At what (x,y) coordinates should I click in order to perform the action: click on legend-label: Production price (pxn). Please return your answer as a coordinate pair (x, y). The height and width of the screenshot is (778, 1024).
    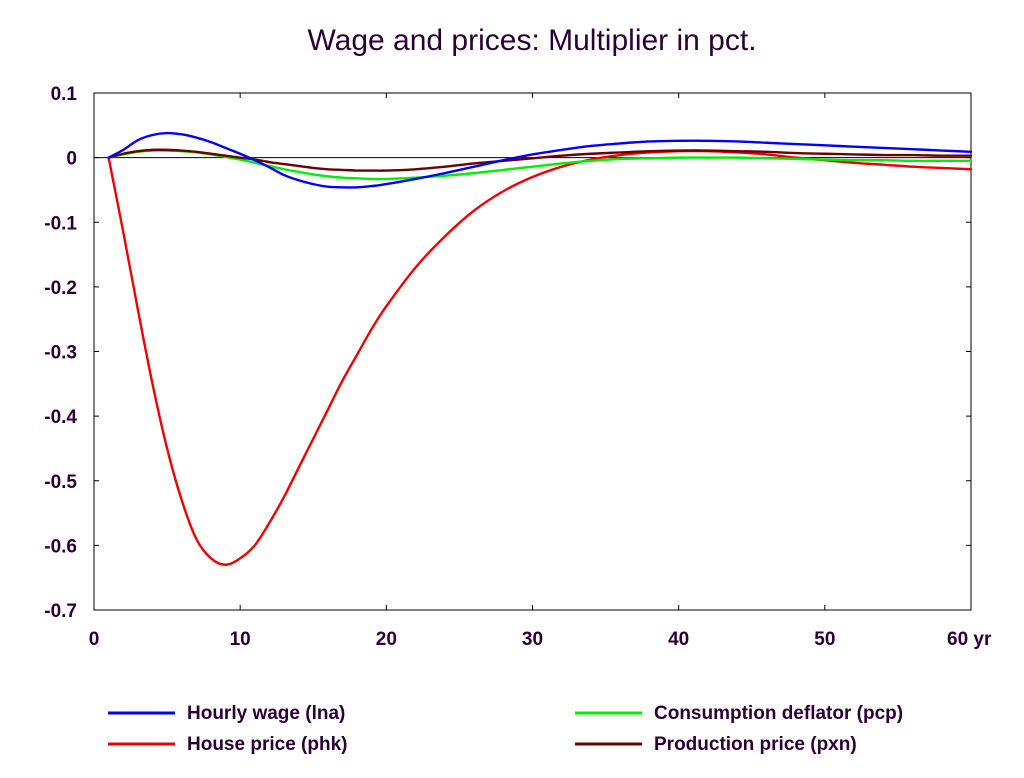
    Looking at the image, I should click on (755, 744).